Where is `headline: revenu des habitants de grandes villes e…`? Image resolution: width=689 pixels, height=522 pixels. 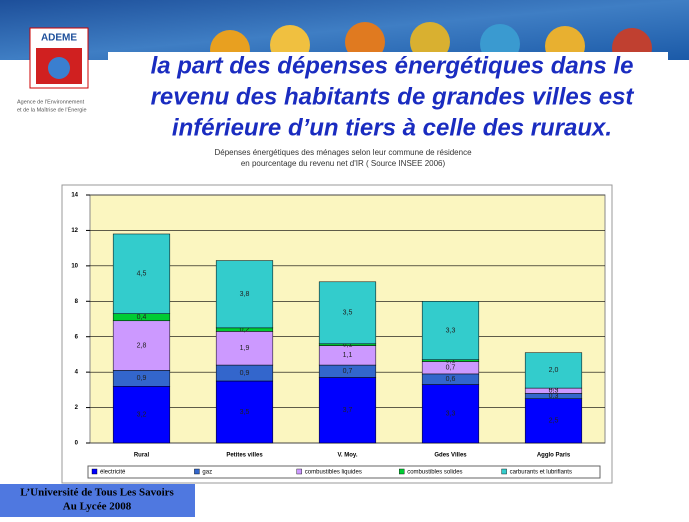
headline: revenu des habitants de grandes villes e… is located at coordinates (393, 96).